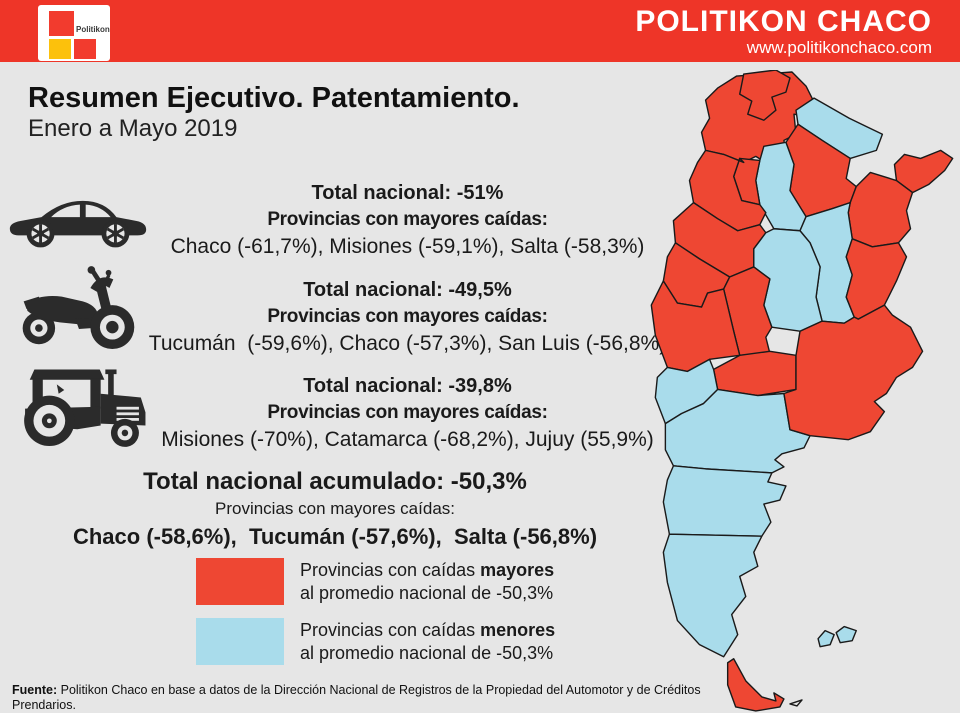 This screenshot has width=960, height=720. I want to click on islas-malvinas-east, so click(846, 634).